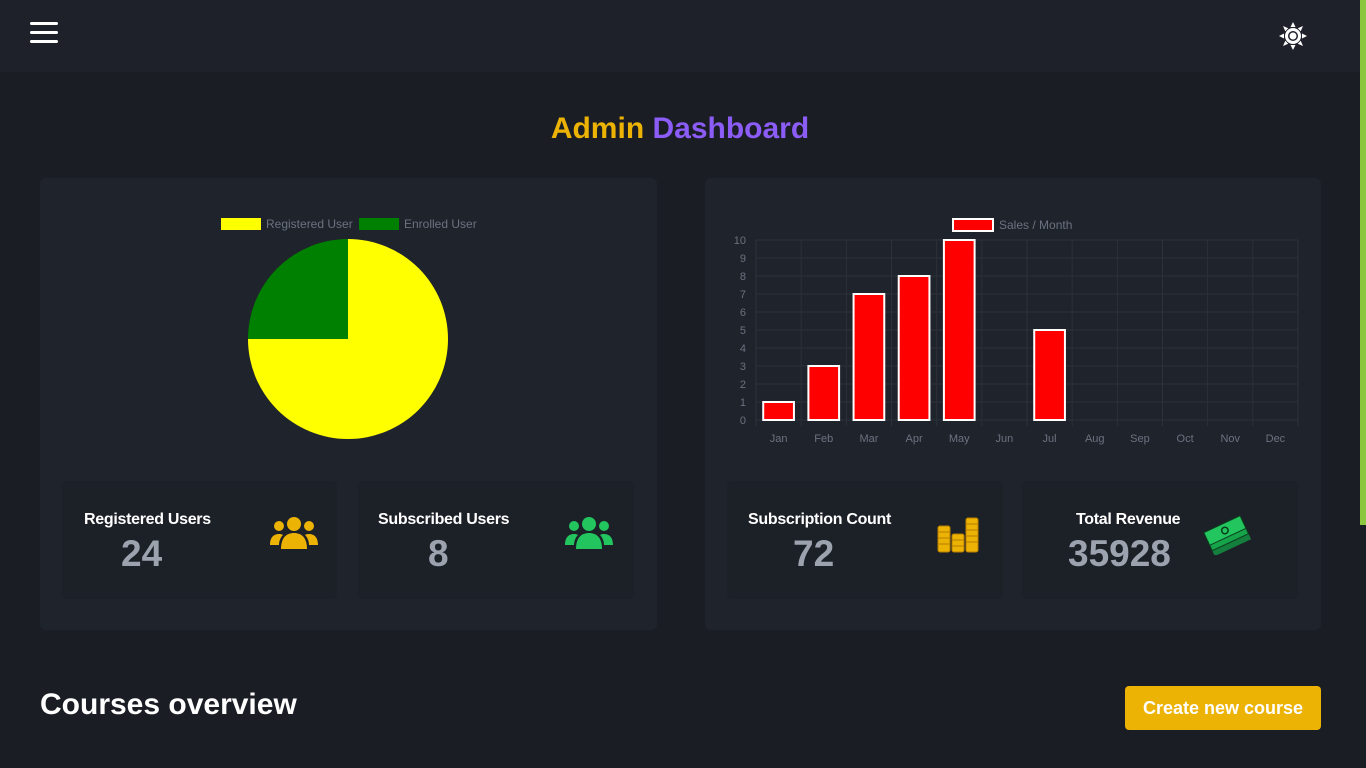 This screenshot has height=768, width=1366. Describe the element at coordinates (824, 393) in the screenshot. I see `bar-feb` at that location.